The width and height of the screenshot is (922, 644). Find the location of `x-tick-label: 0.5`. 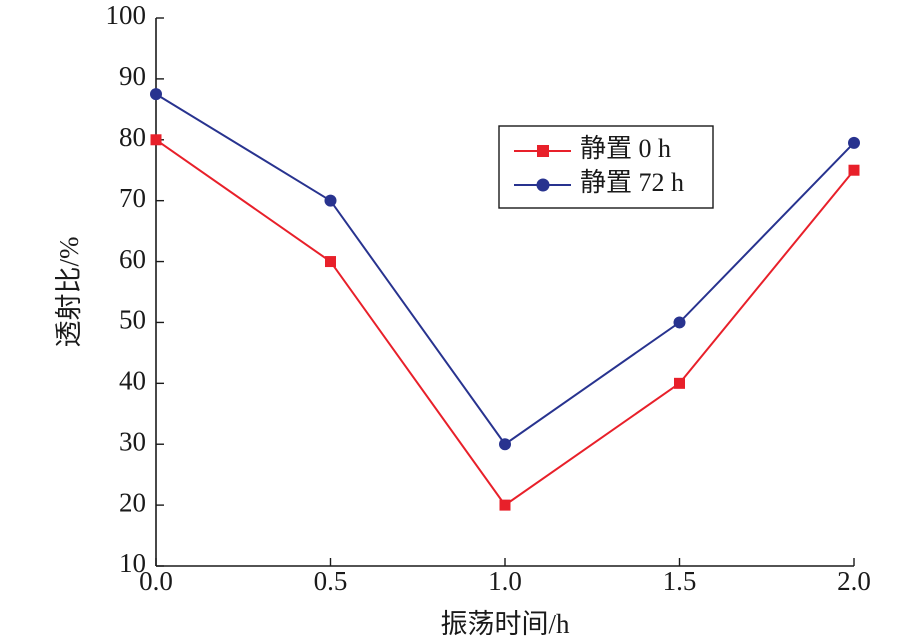

x-tick-label: 0.5 is located at coordinates (331, 581).